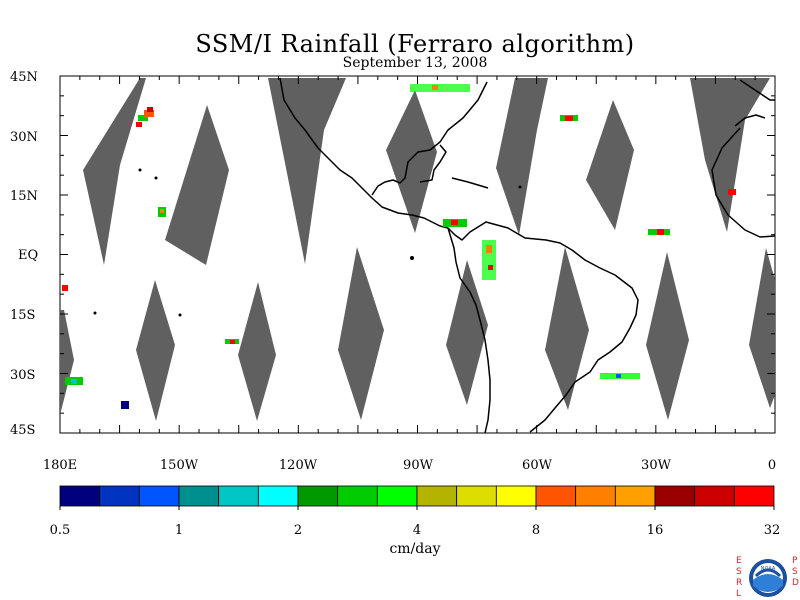 The width and height of the screenshot is (800, 600). Describe the element at coordinates (536, 530) in the screenshot. I see `colorbar-label-8: 8` at that location.